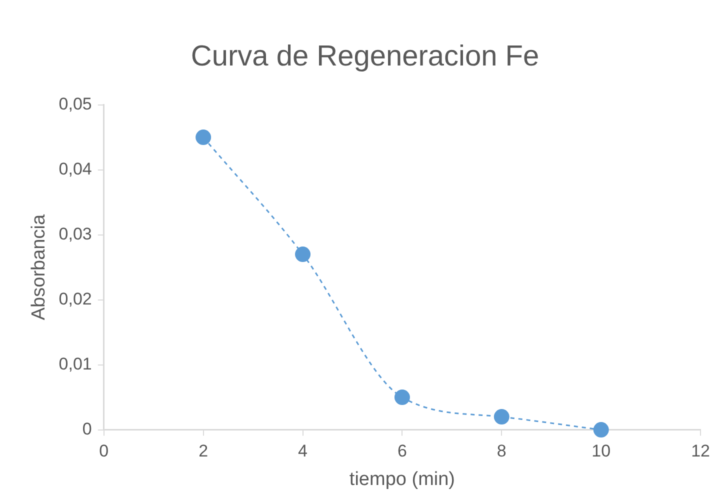 The width and height of the screenshot is (716, 503). What do you see at coordinates (87, 428) in the screenshot?
I see `y-tick-label: 0` at bounding box center [87, 428].